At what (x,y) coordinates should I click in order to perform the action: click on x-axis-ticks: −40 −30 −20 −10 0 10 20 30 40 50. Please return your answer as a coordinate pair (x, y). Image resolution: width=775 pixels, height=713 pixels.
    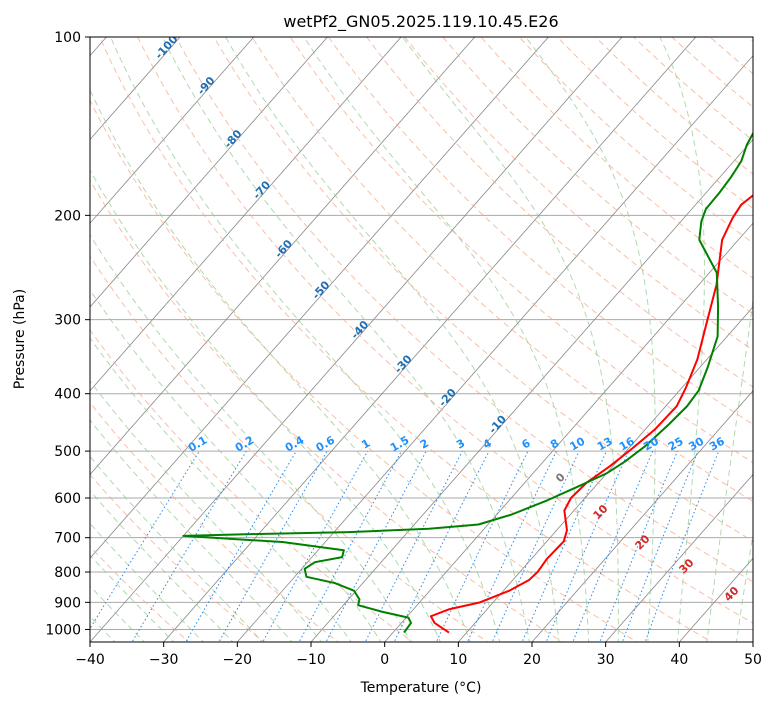
    Looking at the image, I should click on (418, 655).